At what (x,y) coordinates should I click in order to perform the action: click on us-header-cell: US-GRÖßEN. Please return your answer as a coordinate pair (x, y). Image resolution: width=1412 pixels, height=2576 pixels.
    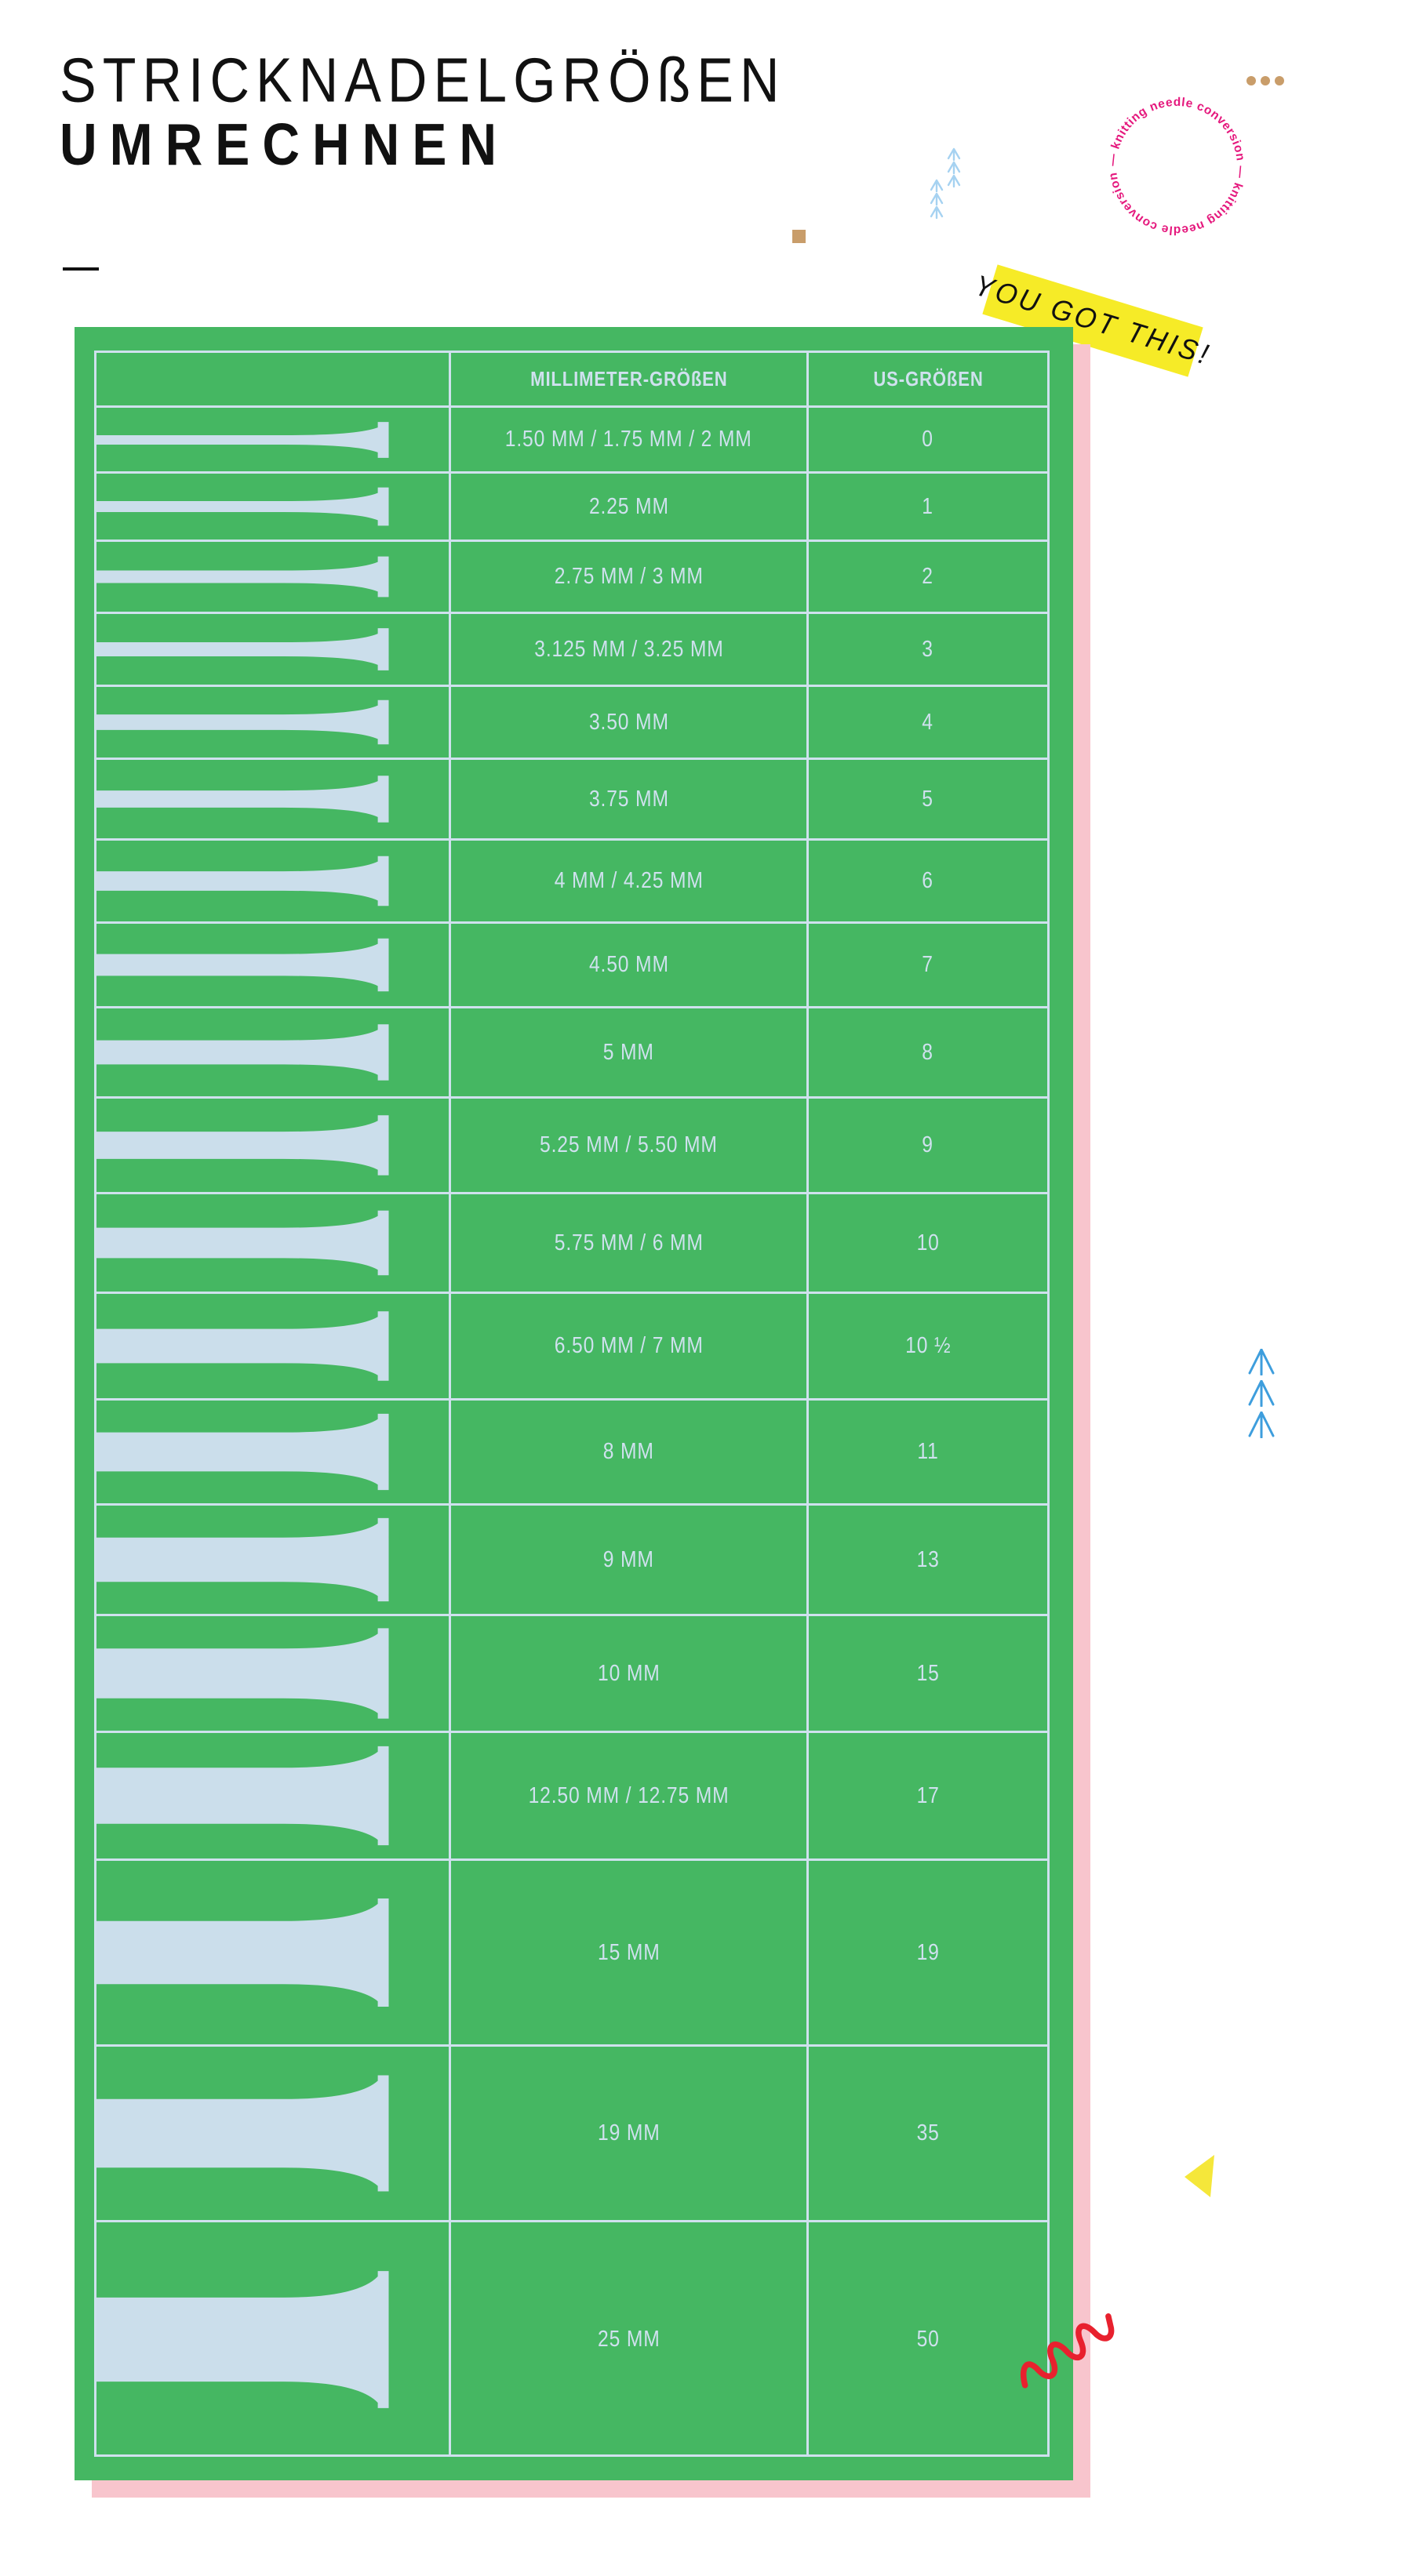
    Looking at the image, I should click on (928, 379).